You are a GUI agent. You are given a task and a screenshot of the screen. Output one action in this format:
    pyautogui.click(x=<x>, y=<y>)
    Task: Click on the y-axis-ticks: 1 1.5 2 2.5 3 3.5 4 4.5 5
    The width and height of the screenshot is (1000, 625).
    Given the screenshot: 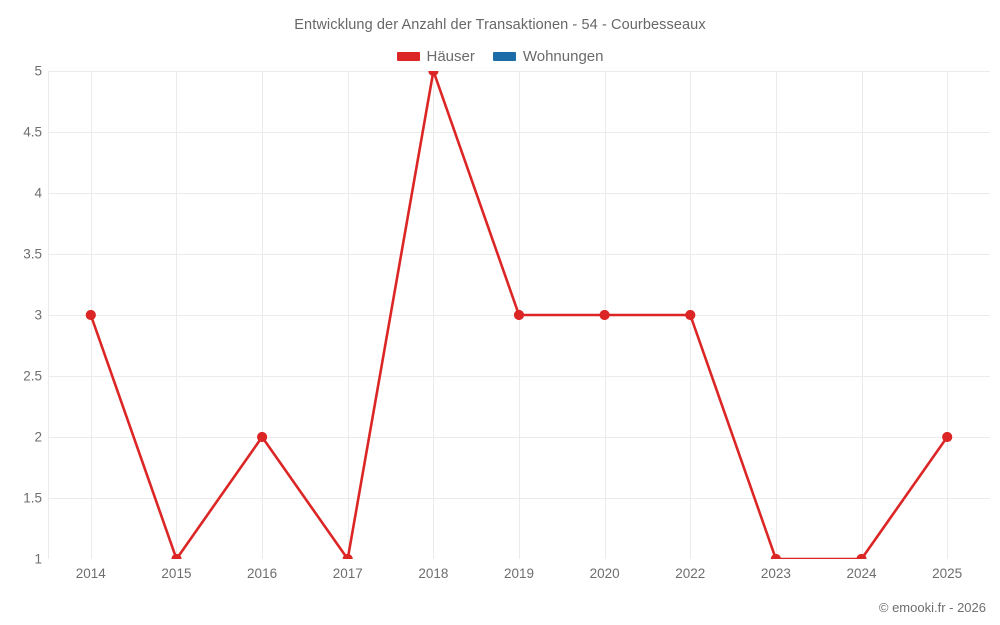 What is the action you would take?
    pyautogui.click(x=21, y=312)
    